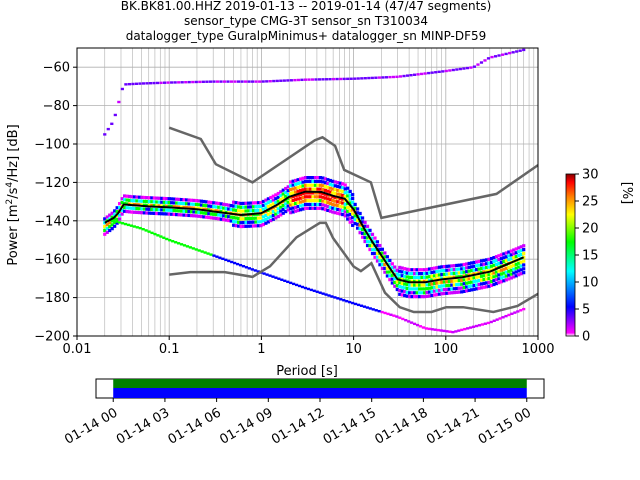 The image size is (640, 480). Describe the element at coordinates (505, 426) in the screenshot. I see `coverage-tick-label: 01-15 00` at that location.